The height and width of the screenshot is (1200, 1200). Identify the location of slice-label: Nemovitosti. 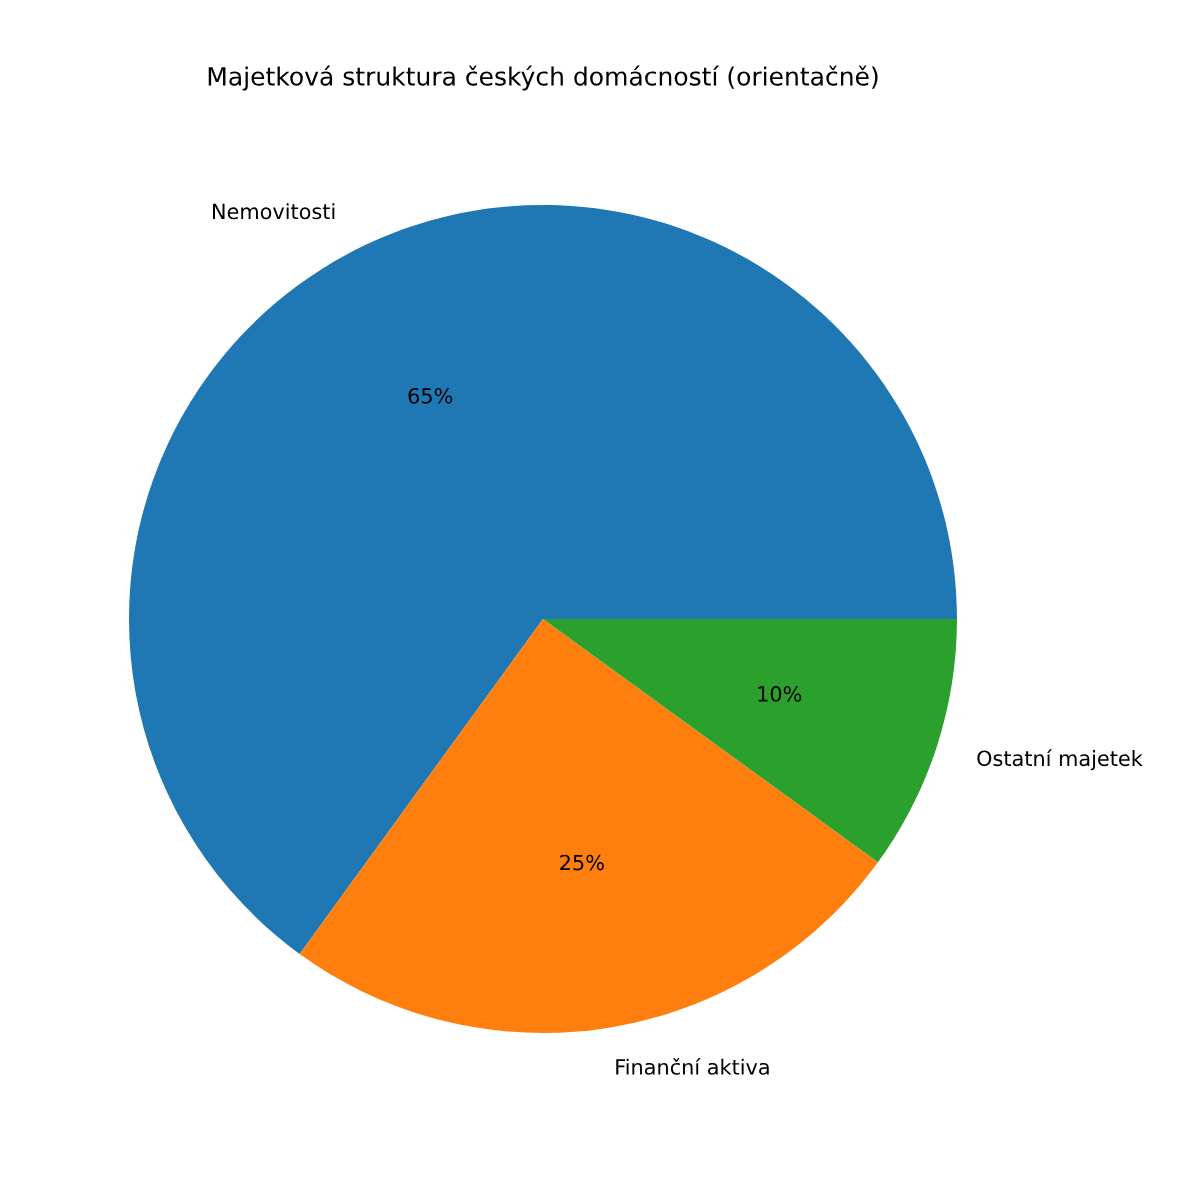
(274, 211).